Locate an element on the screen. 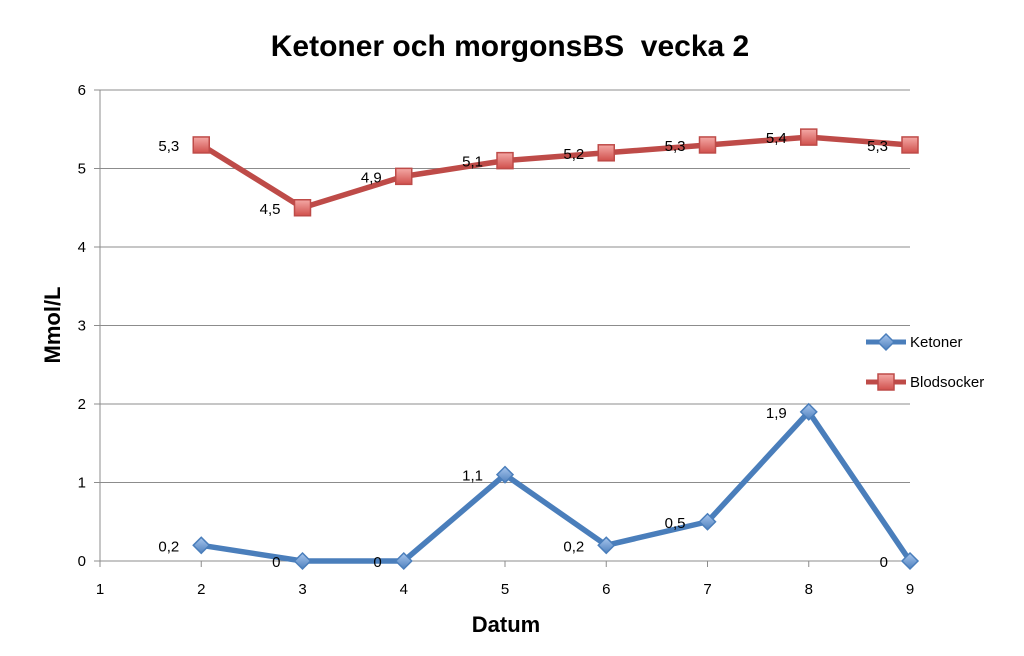  y-tick-label: 2 is located at coordinates (82, 404).